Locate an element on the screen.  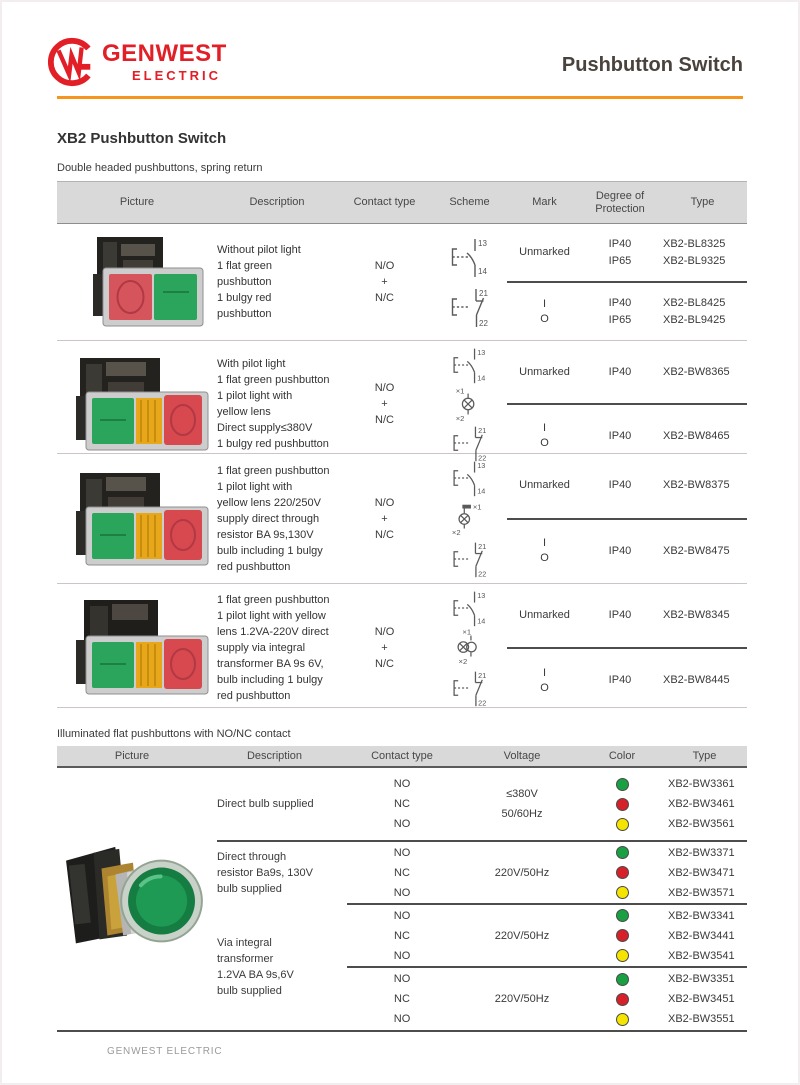
table2-header-type: Type is located at coordinates (704, 756).